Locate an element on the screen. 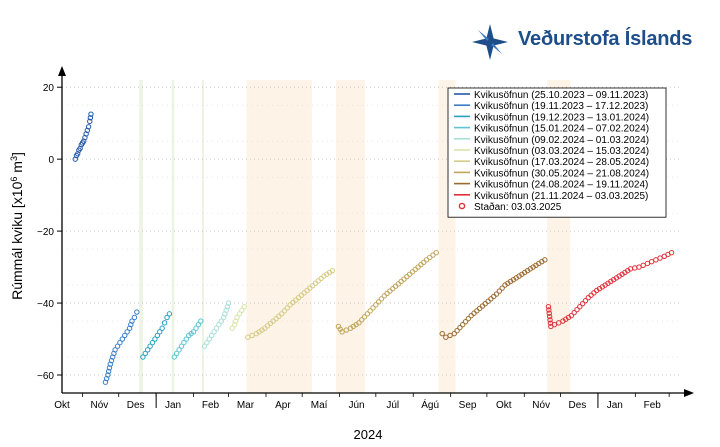 The width and height of the screenshot is (720, 447). y-axis-arrow is located at coordinates (62, 71).